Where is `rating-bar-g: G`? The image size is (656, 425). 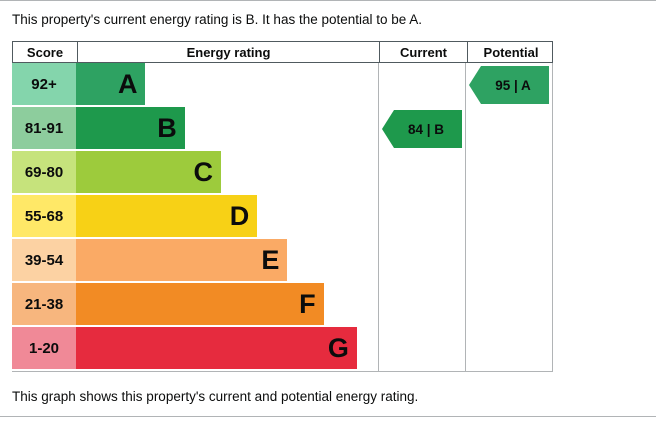
rating-bar-g: G is located at coordinates (216, 348).